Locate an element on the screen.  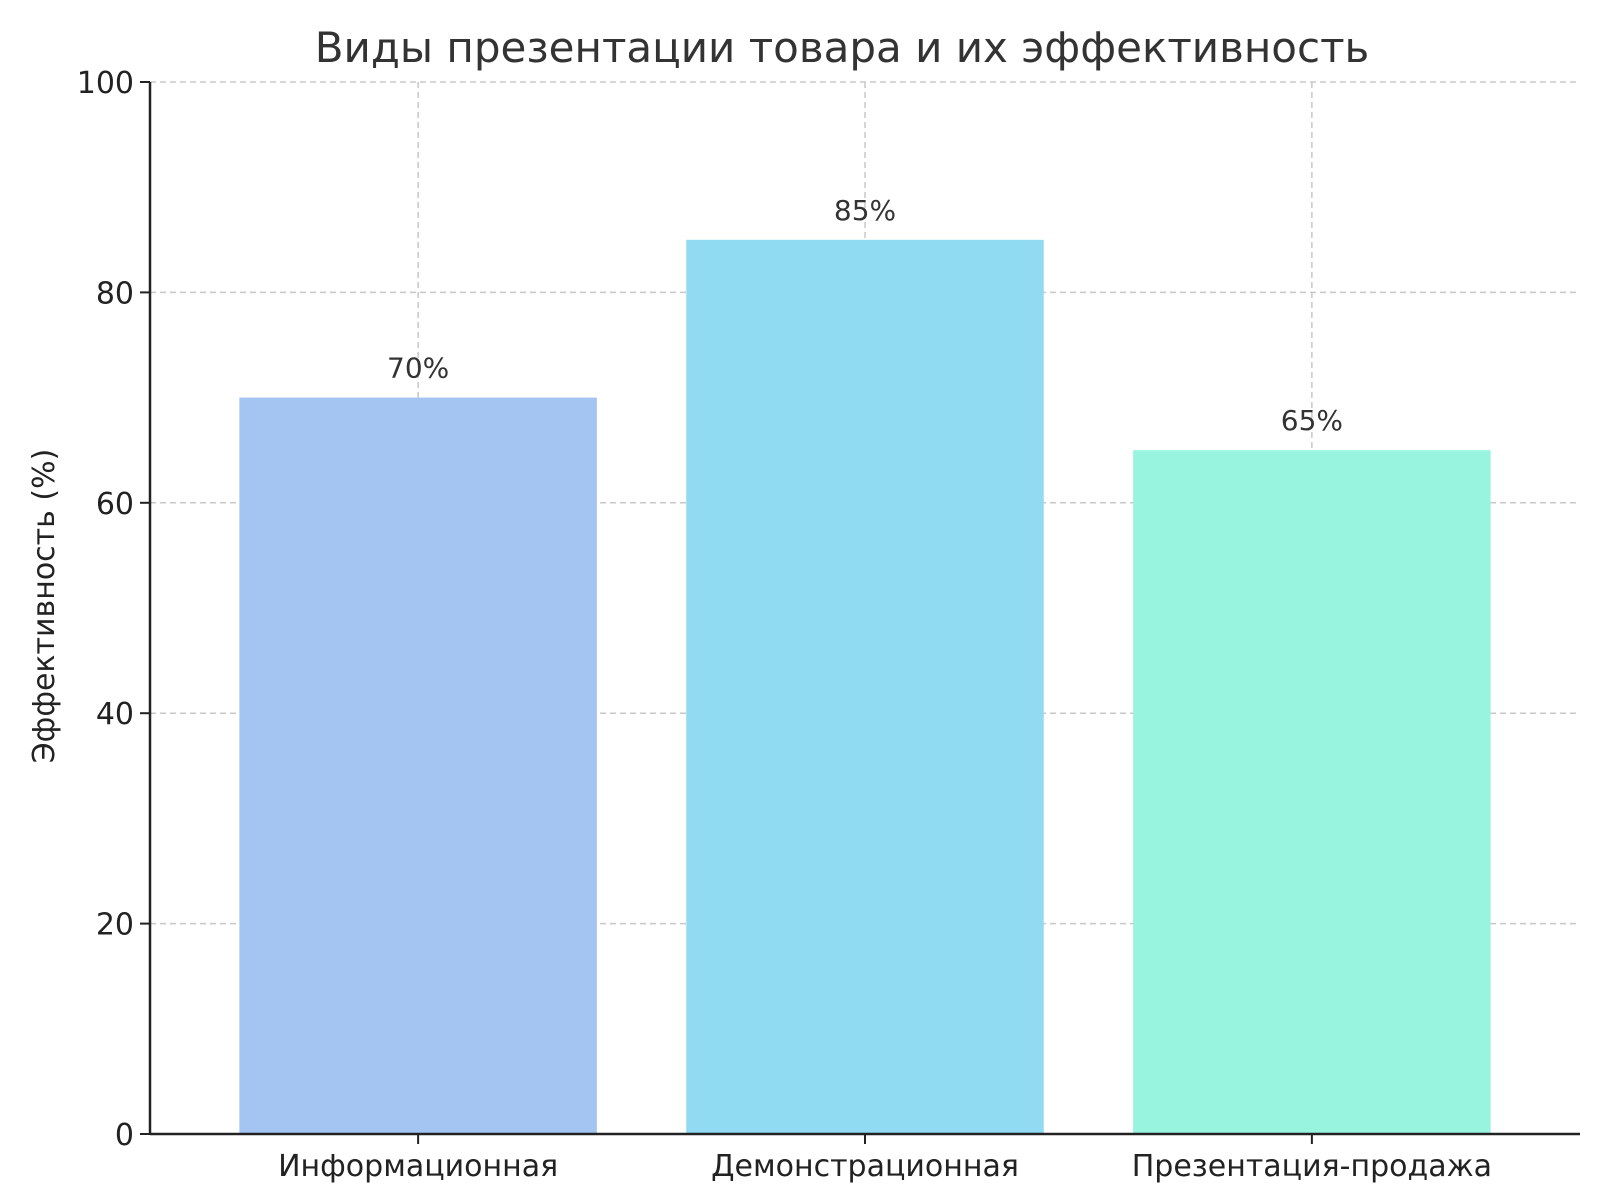
x-category-label: Презентация-продажа is located at coordinates (1312, 1166).